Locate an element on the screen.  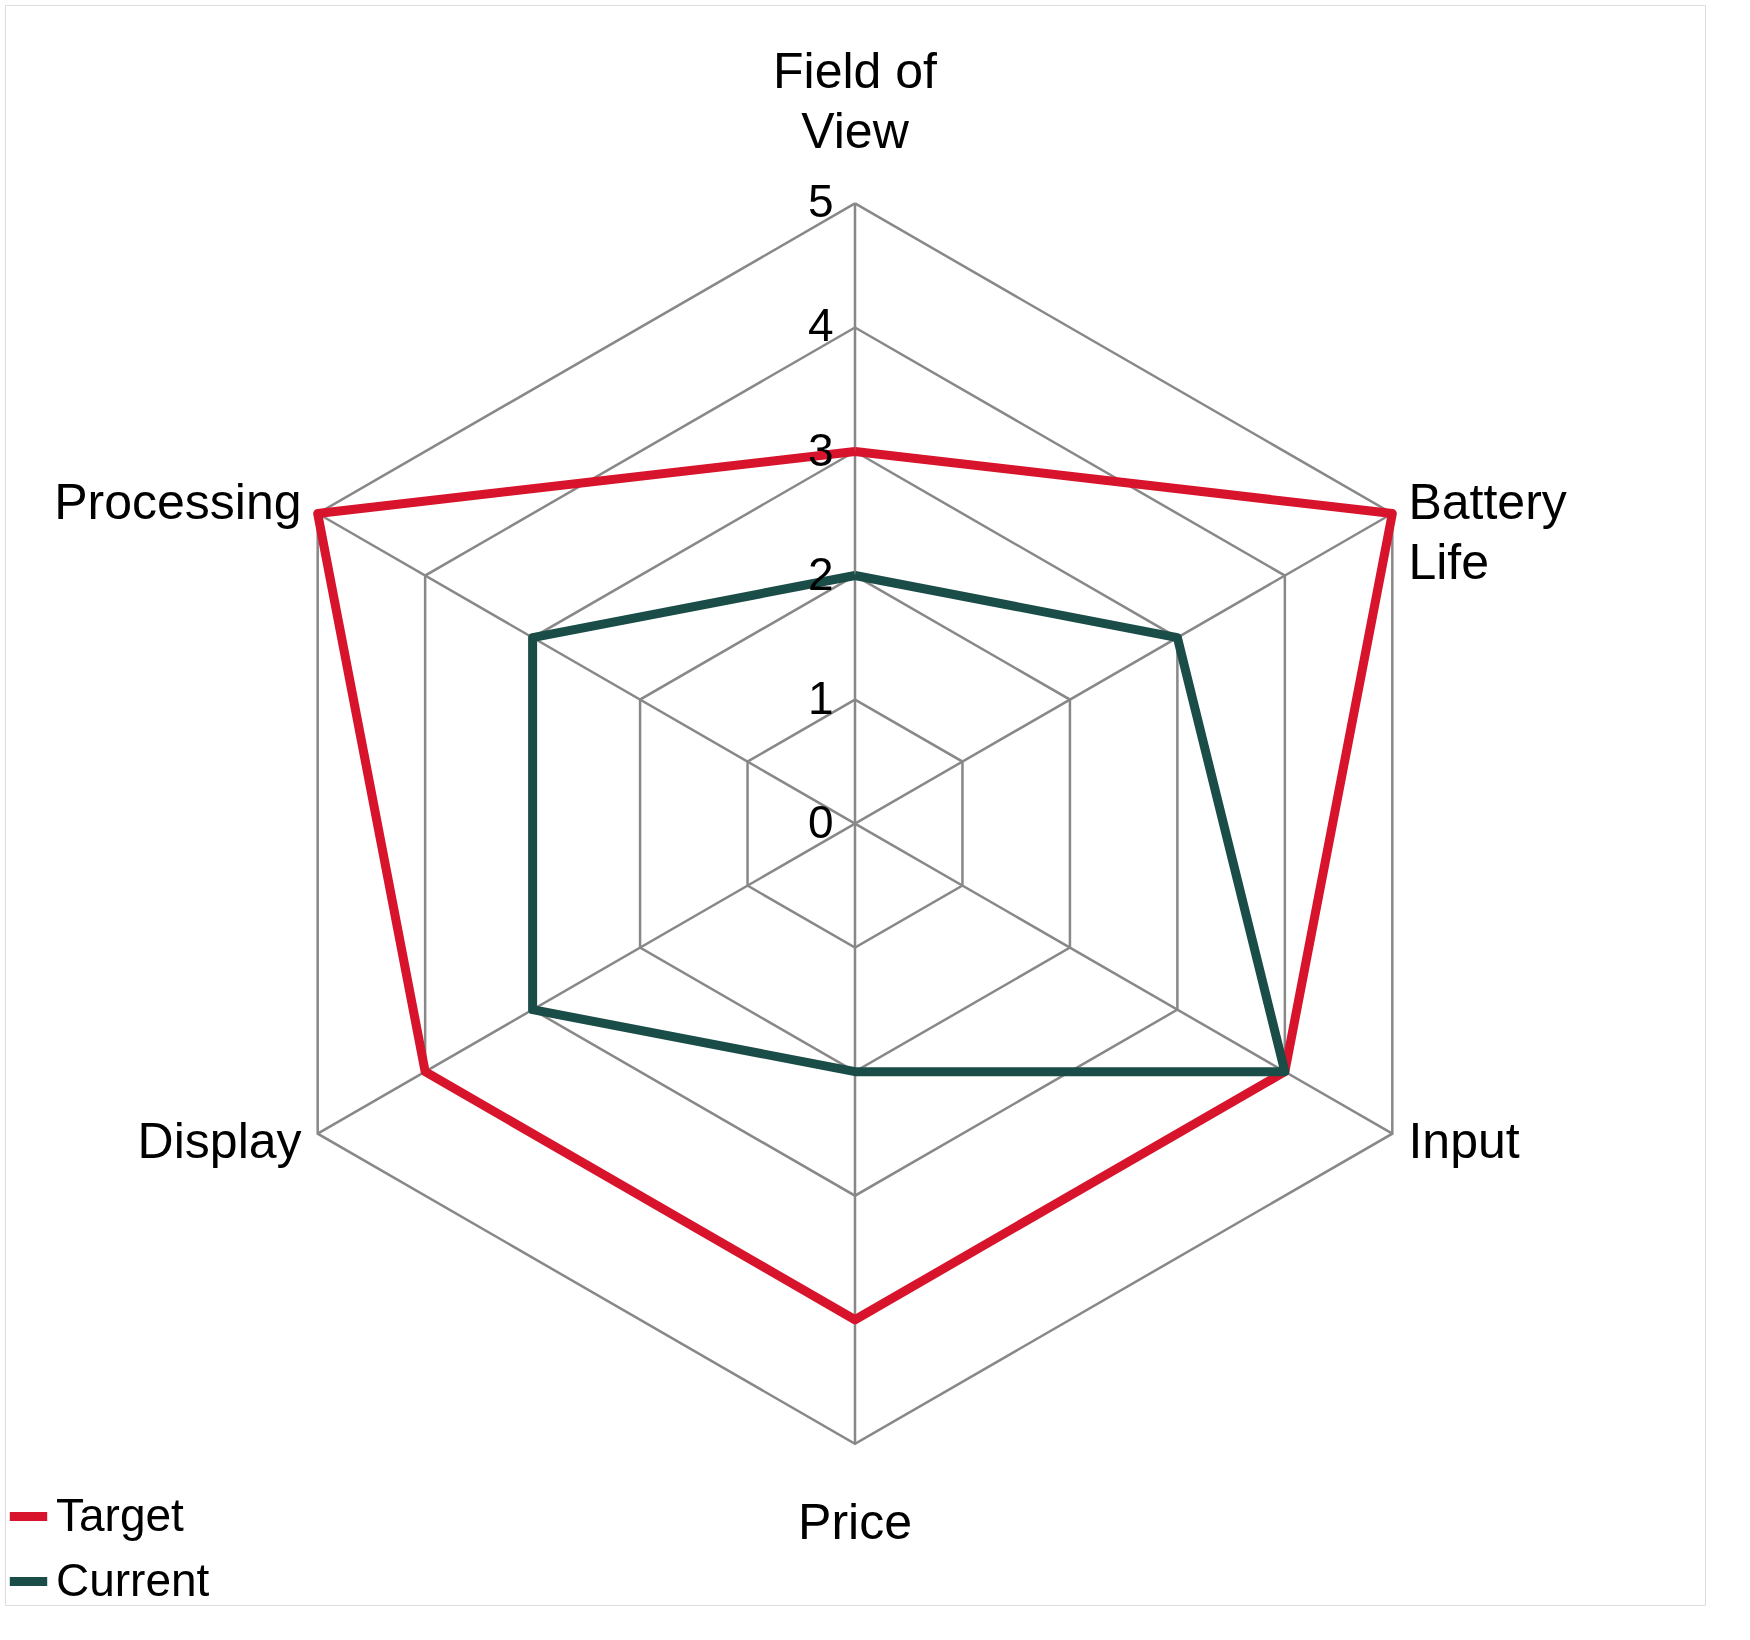
spoke-label: Display is located at coordinates (219, 1140).